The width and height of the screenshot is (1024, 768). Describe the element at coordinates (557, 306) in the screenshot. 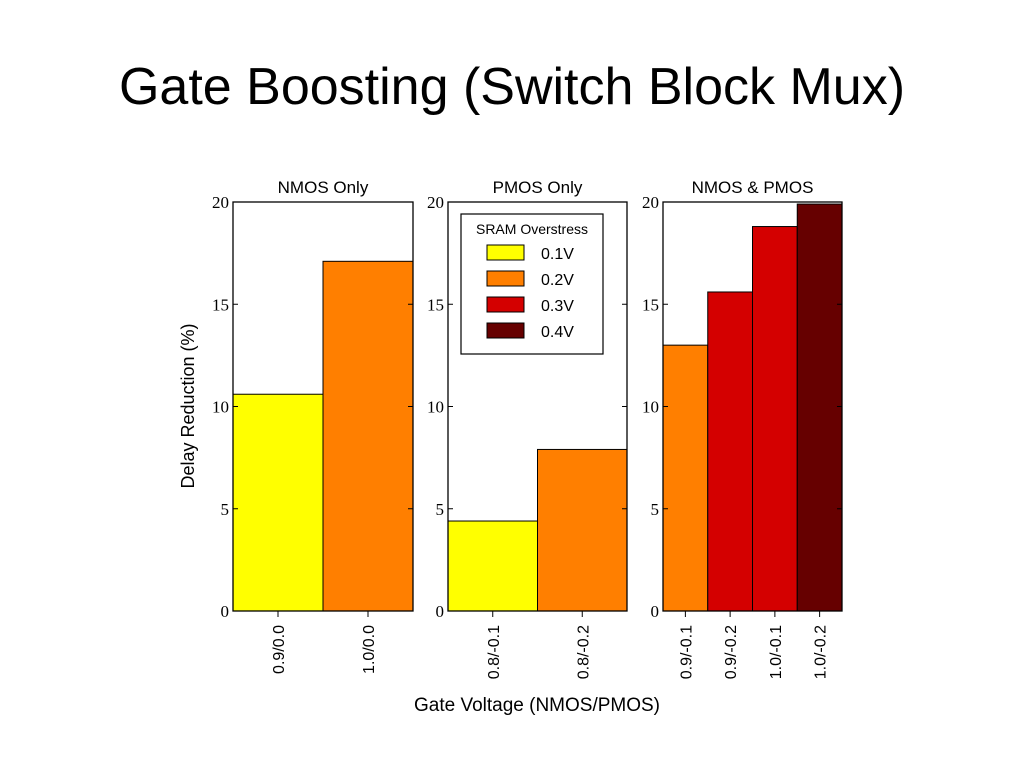

I see `legend-label: 0.3V` at that location.